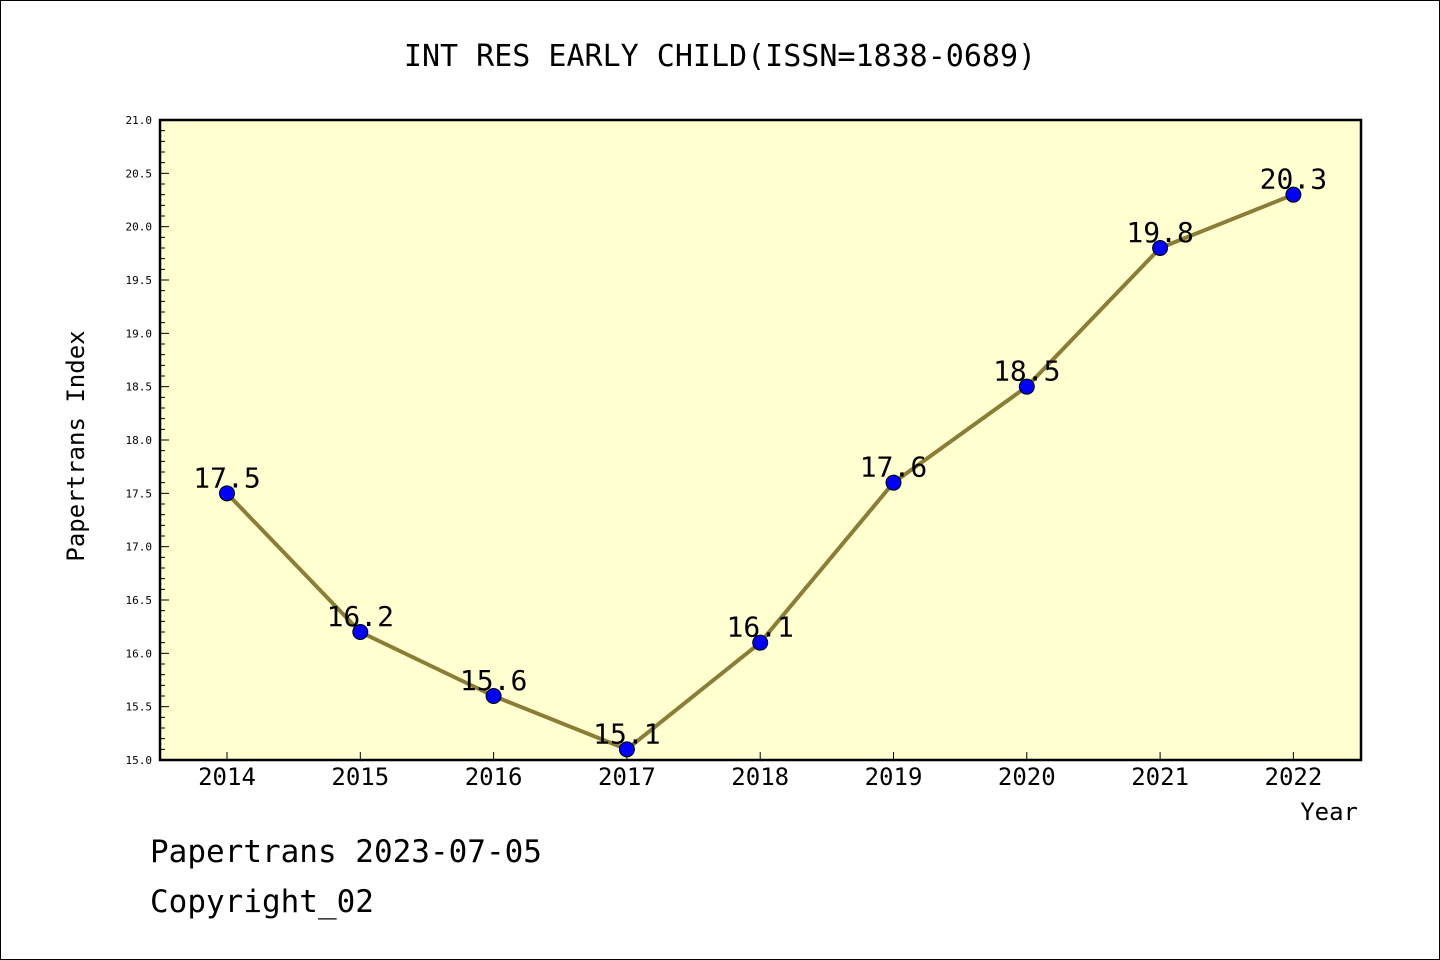 Image resolution: width=1440 pixels, height=960 pixels. I want to click on data-label: 19.8, so click(1159, 232).